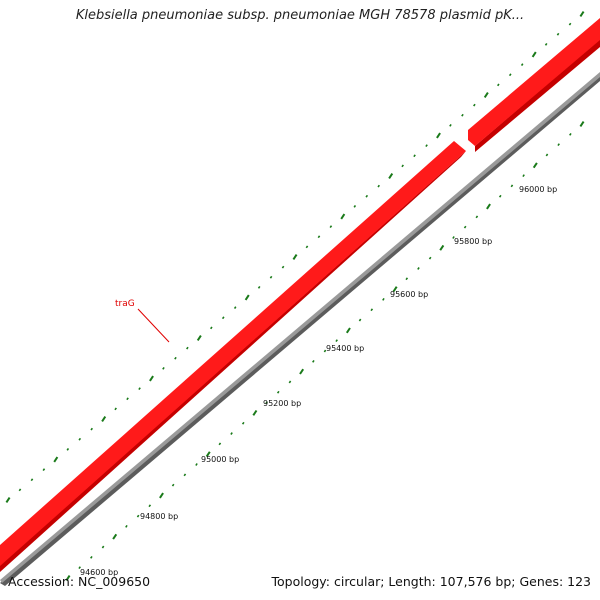 Image resolution: width=600 pixels, height=600 pixels. Describe the element at coordinates (537, 95) in the screenshot. I see `gene-next-shadow` at that location.